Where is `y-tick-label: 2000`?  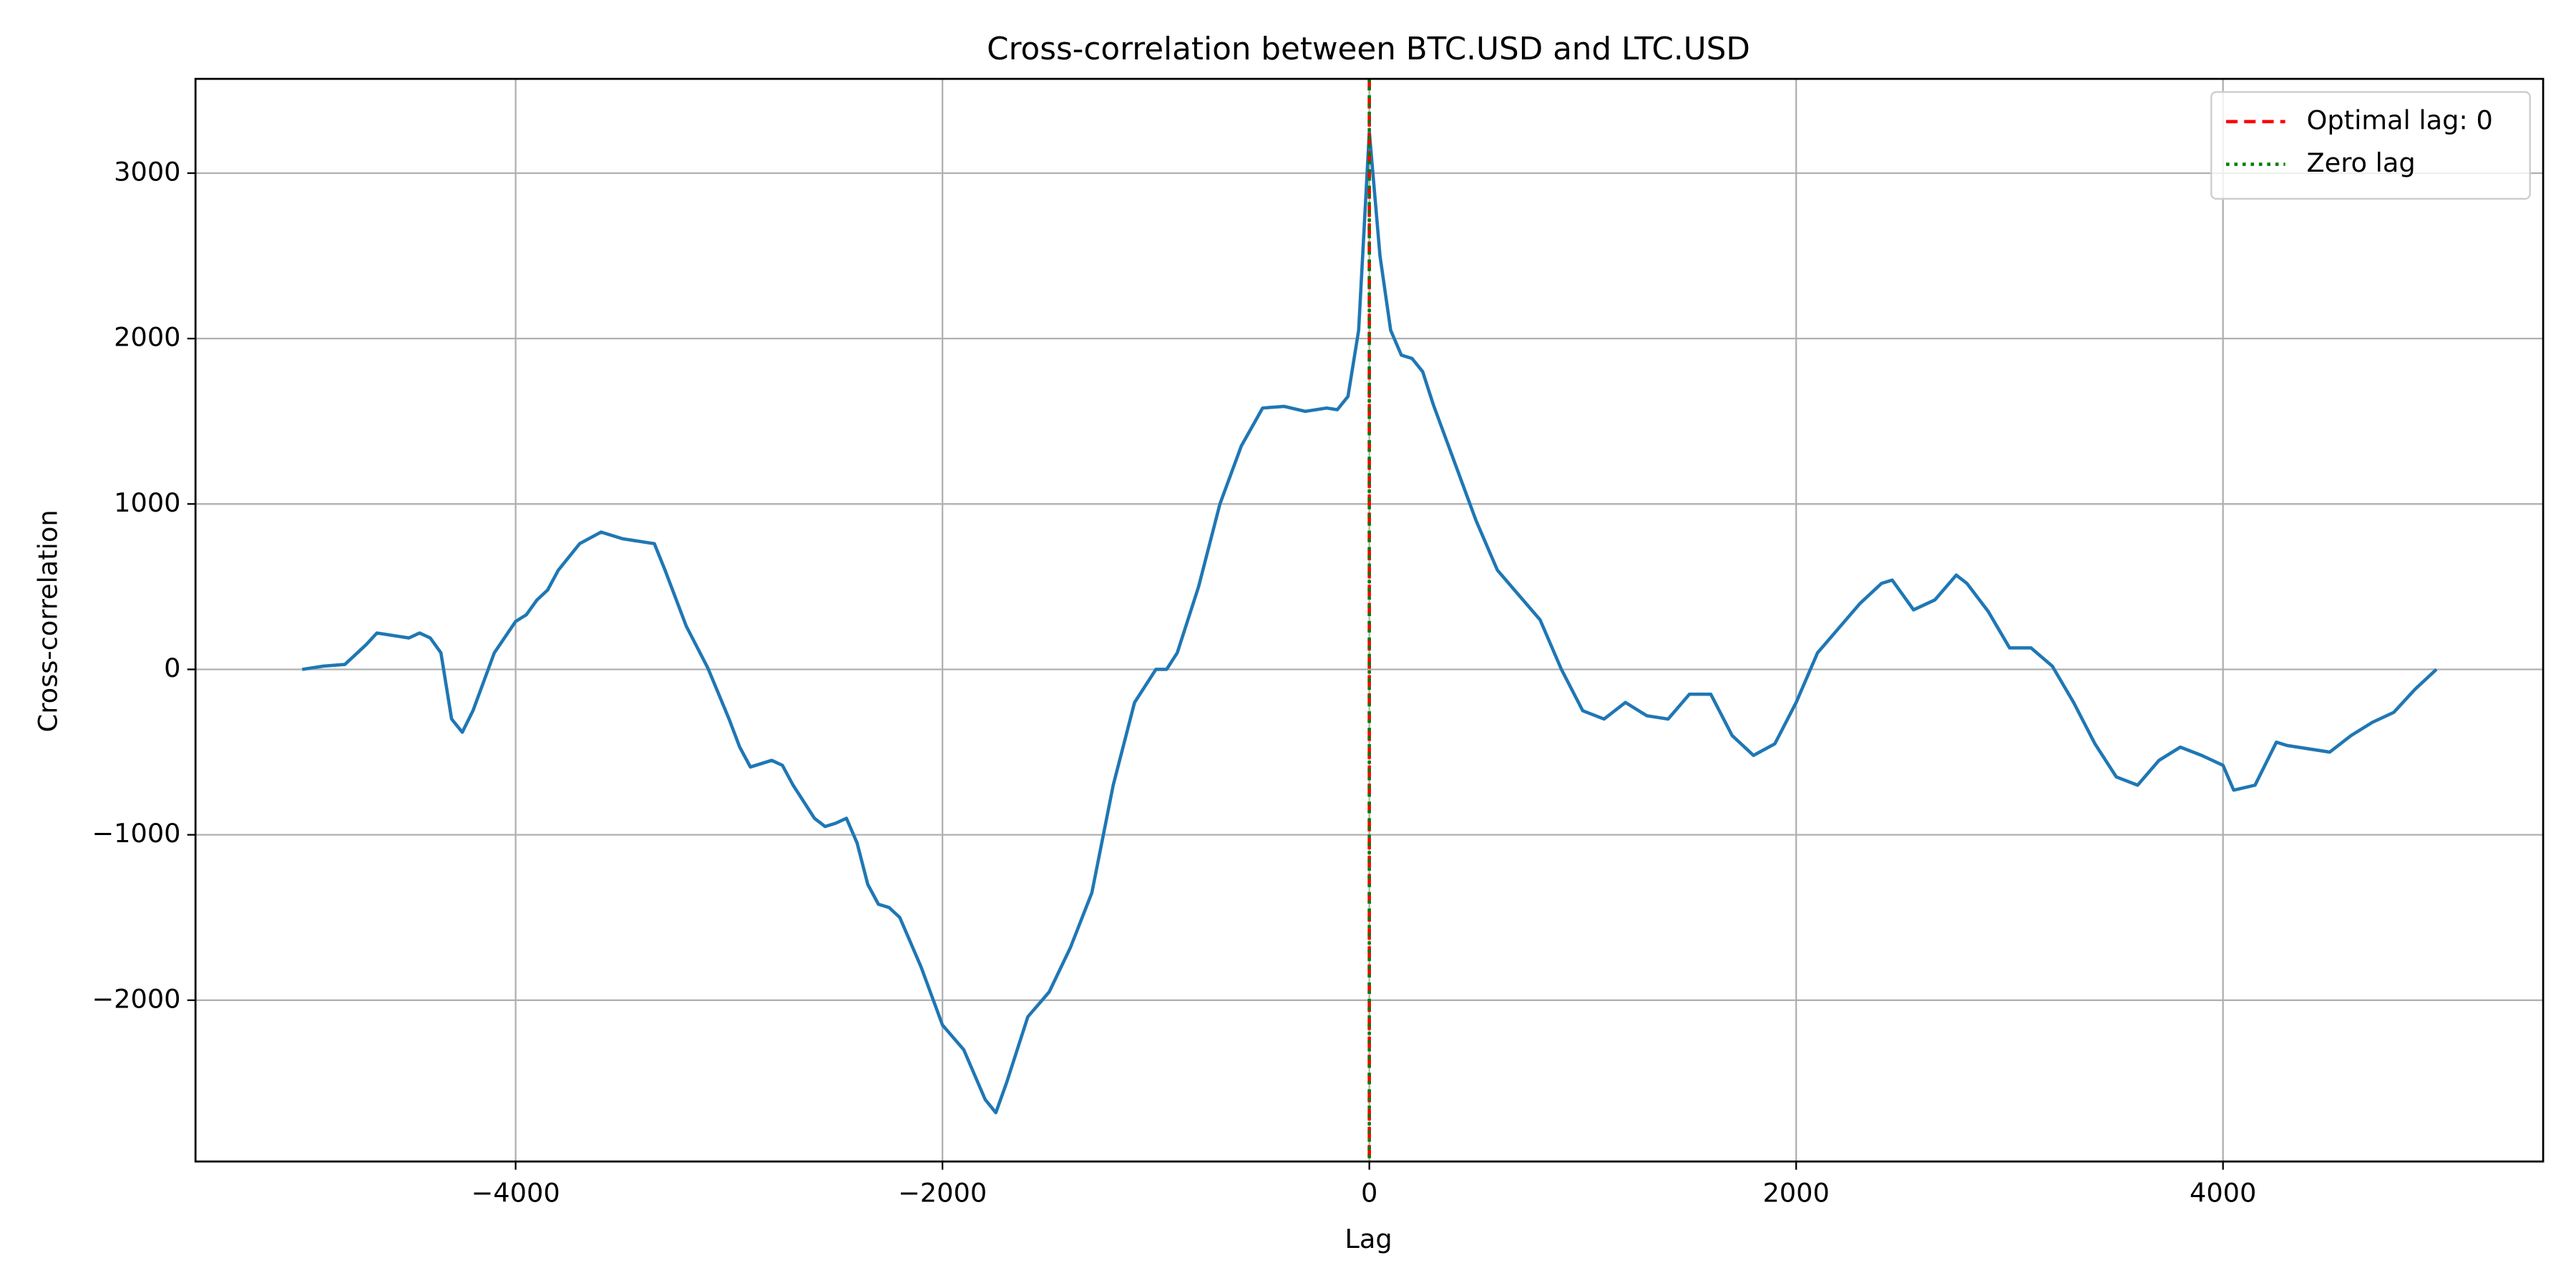
y-tick-label: 2000 is located at coordinates (147, 337).